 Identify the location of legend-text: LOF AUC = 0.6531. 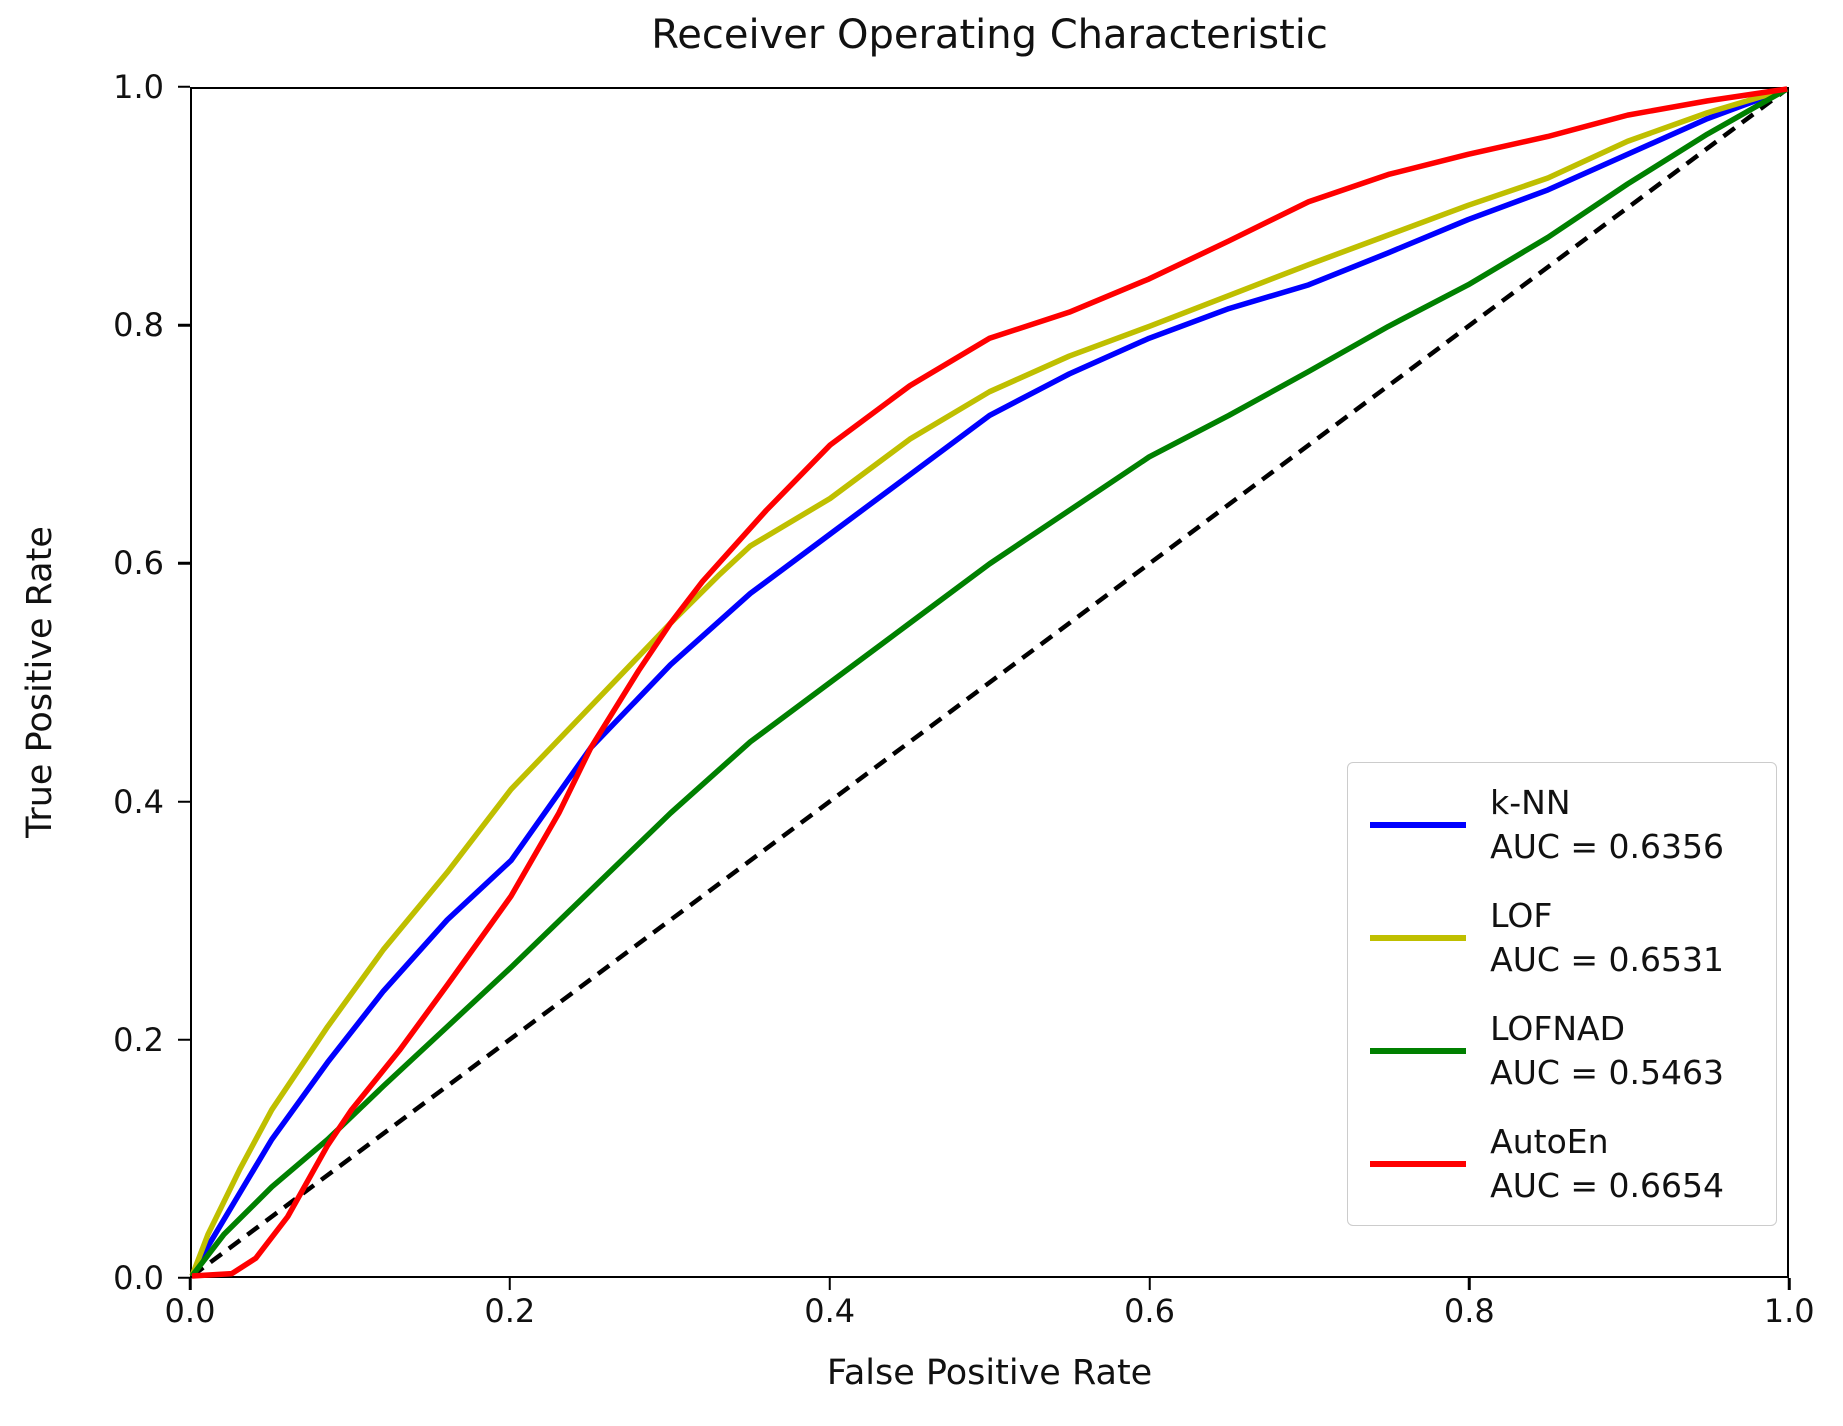
(1607, 937).